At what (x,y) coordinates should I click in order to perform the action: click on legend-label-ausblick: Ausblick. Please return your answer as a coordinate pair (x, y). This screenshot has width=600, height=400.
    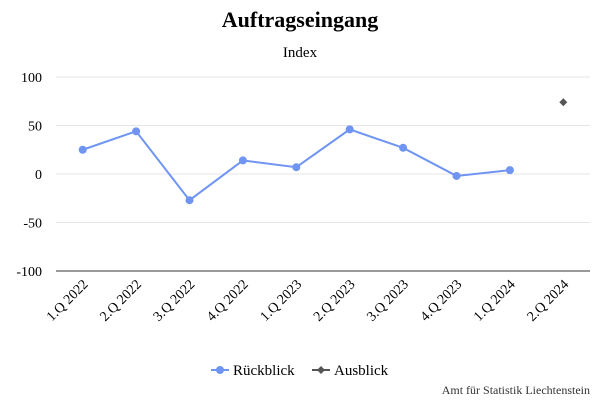
    Looking at the image, I should click on (361, 371).